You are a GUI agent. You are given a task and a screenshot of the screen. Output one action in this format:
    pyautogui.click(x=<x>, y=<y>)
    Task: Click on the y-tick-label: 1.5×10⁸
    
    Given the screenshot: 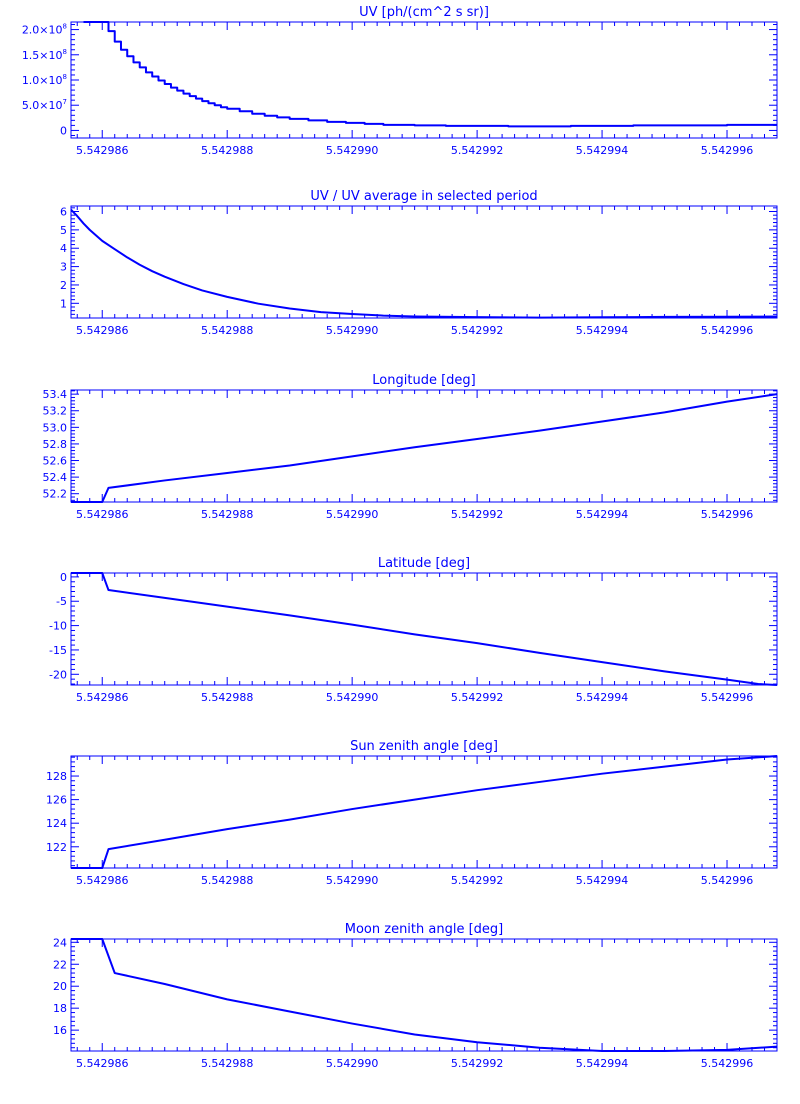 What is the action you would take?
    pyautogui.click(x=44, y=55)
    